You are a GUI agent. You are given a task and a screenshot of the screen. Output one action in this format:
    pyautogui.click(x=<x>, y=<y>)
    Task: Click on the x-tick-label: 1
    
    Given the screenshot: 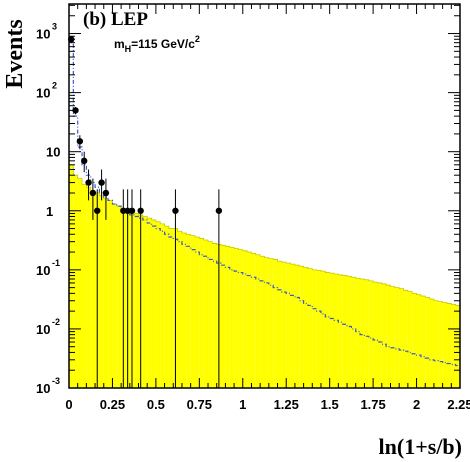 What is the action you would take?
    pyautogui.click(x=242, y=404)
    